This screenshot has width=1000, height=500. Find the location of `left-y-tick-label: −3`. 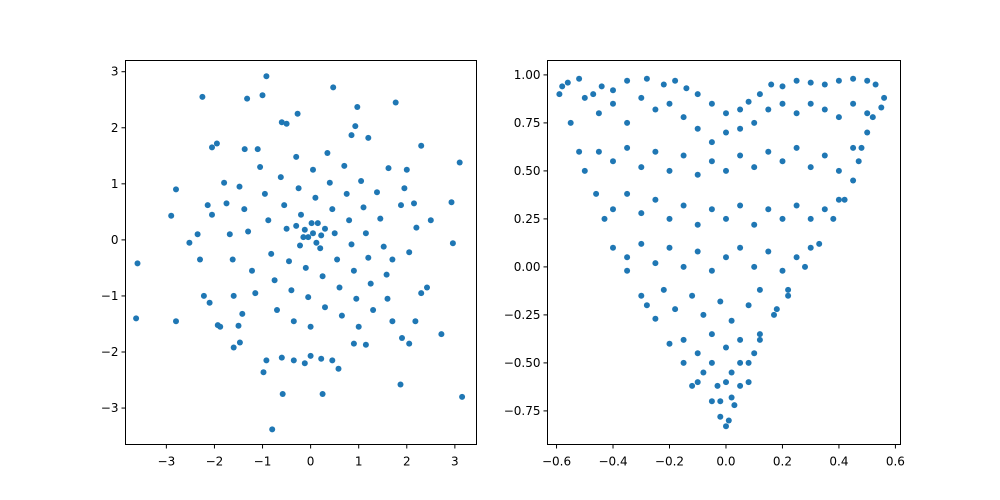

left-y-tick-label: −3 is located at coordinates (110, 408).